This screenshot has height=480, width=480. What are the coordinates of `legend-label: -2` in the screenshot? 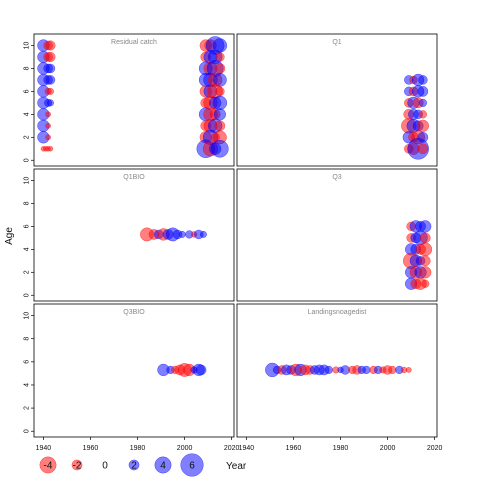 It's located at (77, 466).